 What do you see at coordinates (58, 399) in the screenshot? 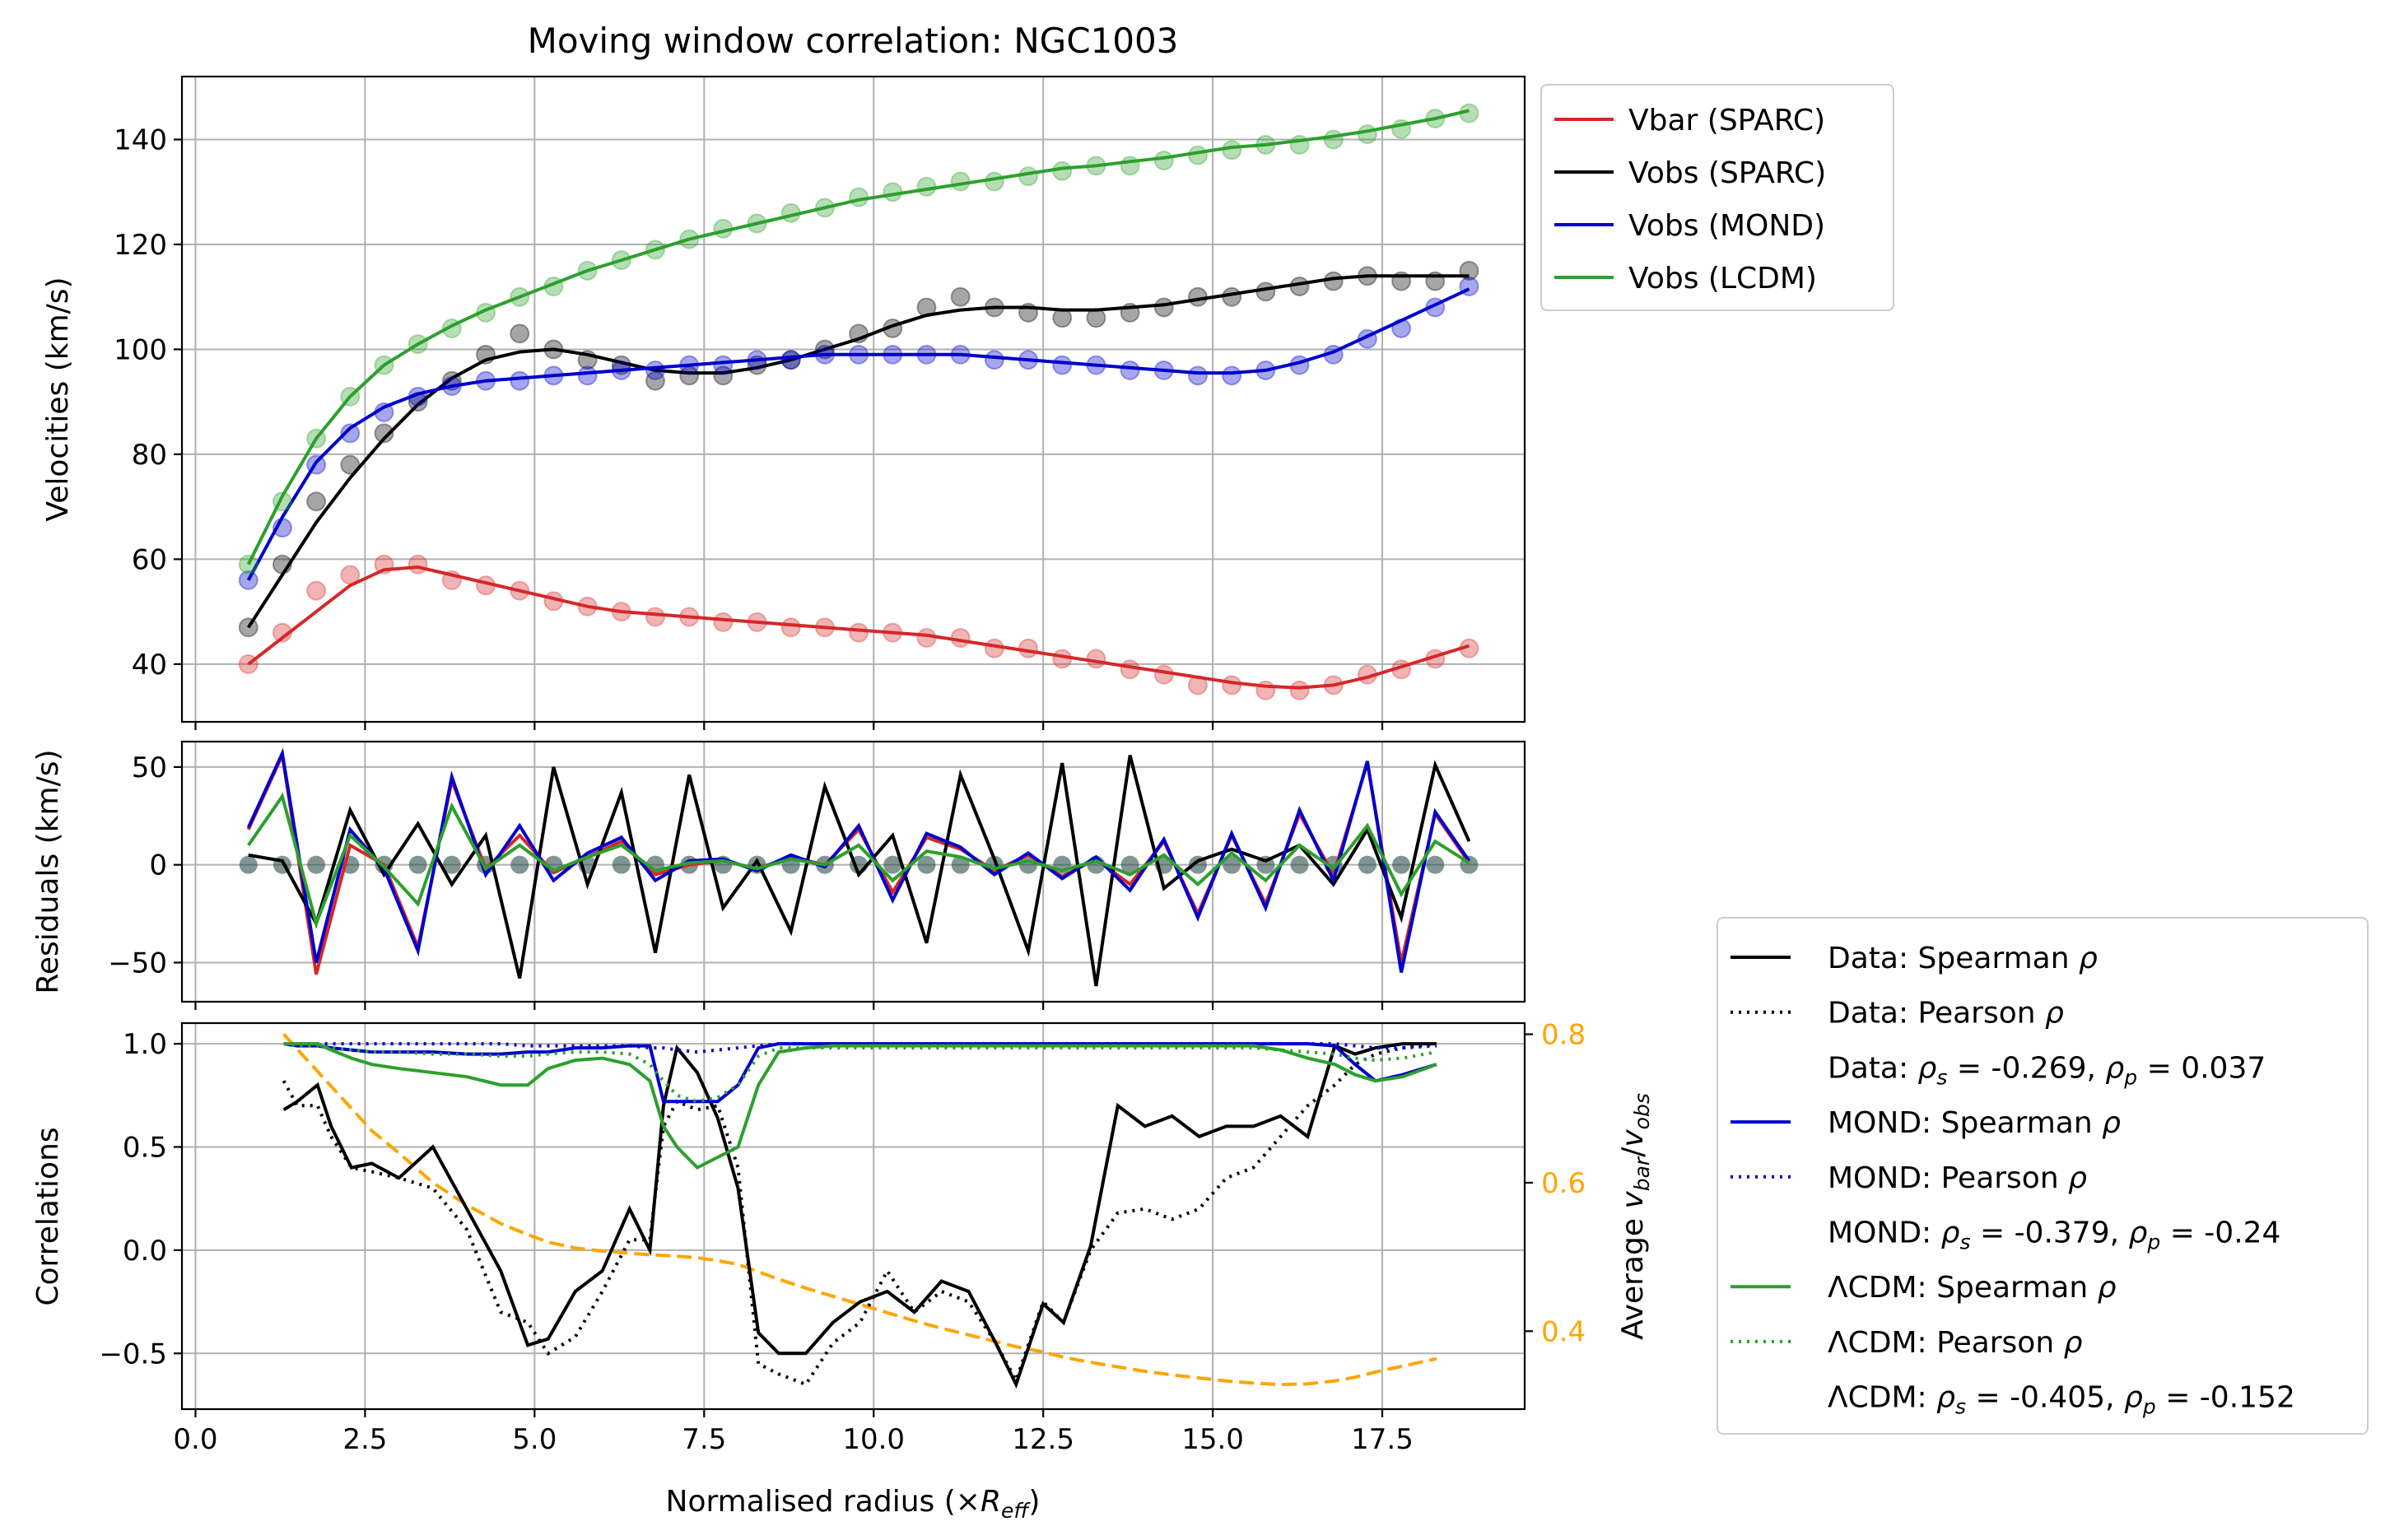
I see `velocities-ylabel: Velocities (km/s)` at bounding box center [58, 399].